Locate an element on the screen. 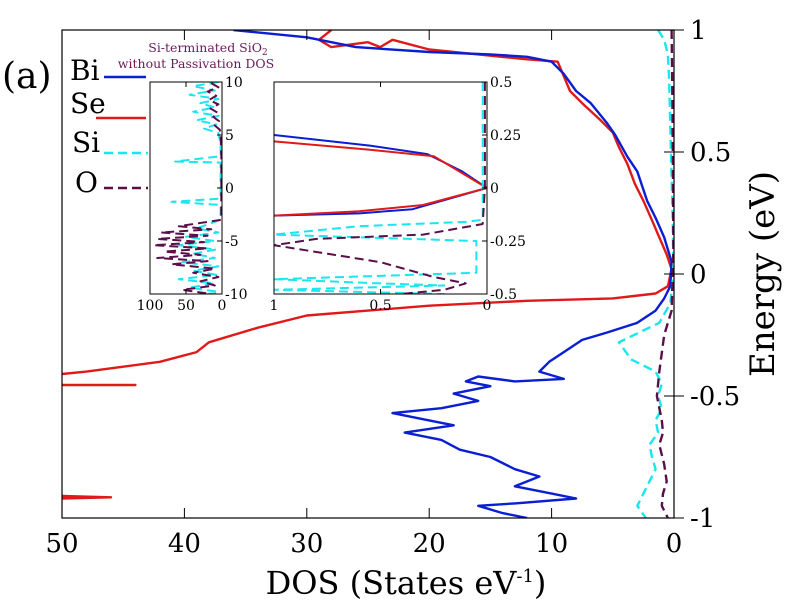 The image size is (792, 612). main-xtick-label: 50 is located at coordinates (61, 544).